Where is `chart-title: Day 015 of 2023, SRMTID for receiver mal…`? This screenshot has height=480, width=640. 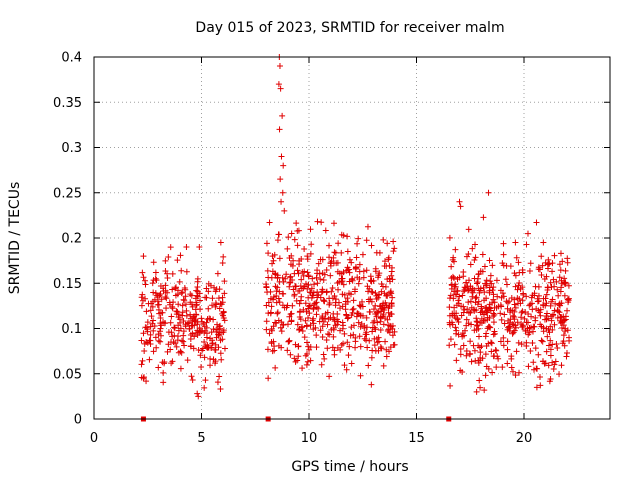 chart-title: Day 015 of 2023, SRMTID for receiver mal… is located at coordinates (349, 28).